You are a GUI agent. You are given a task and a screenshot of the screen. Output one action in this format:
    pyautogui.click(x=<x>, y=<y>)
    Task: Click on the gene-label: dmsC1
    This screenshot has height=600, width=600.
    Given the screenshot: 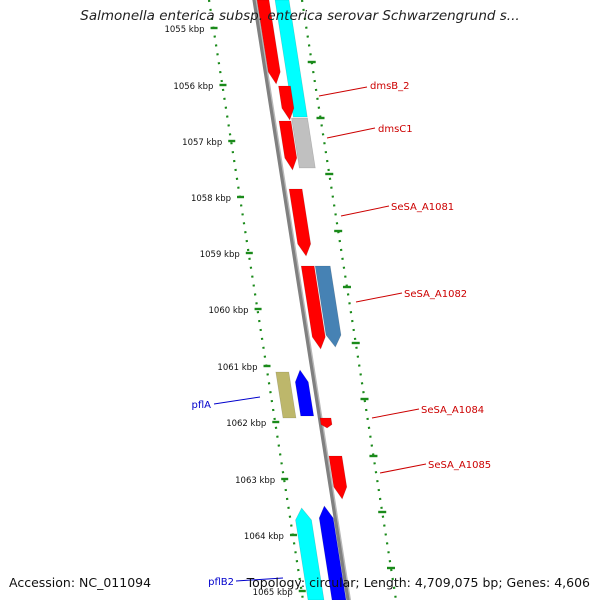 What is the action you would take?
    pyautogui.click(x=395, y=129)
    